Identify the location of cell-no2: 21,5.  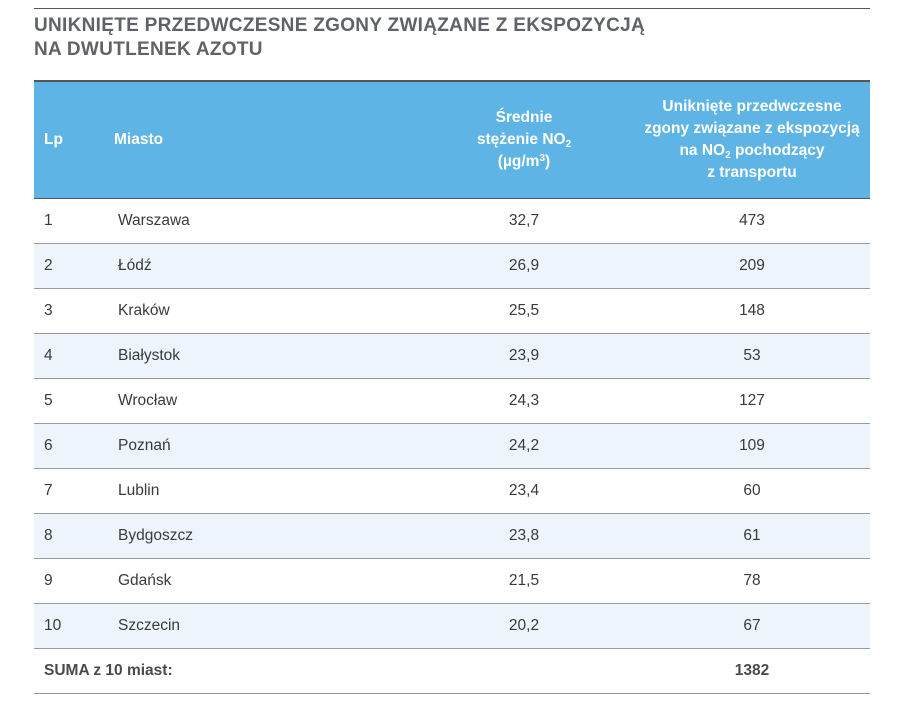
(489, 581).